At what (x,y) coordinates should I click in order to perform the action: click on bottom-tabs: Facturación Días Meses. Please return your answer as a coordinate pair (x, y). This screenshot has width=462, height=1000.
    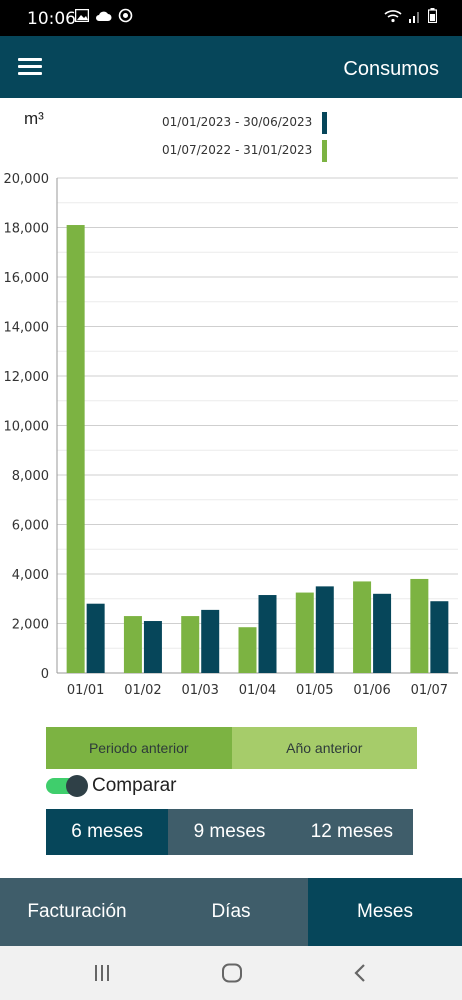
    Looking at the image, I should click on (231, 912).